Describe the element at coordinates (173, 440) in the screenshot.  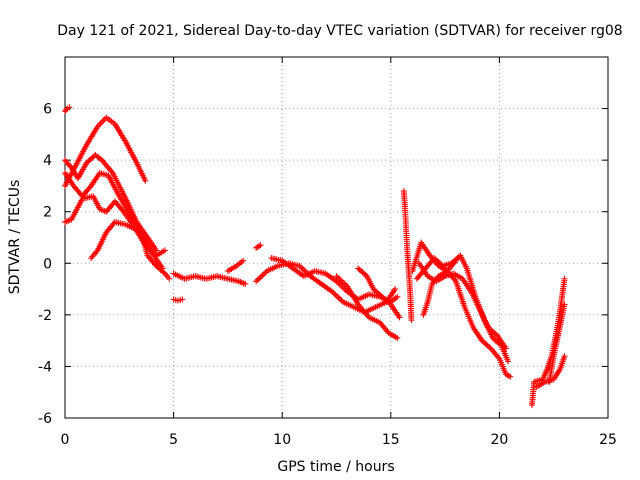
I see `x-tick-label: 5` at that location.